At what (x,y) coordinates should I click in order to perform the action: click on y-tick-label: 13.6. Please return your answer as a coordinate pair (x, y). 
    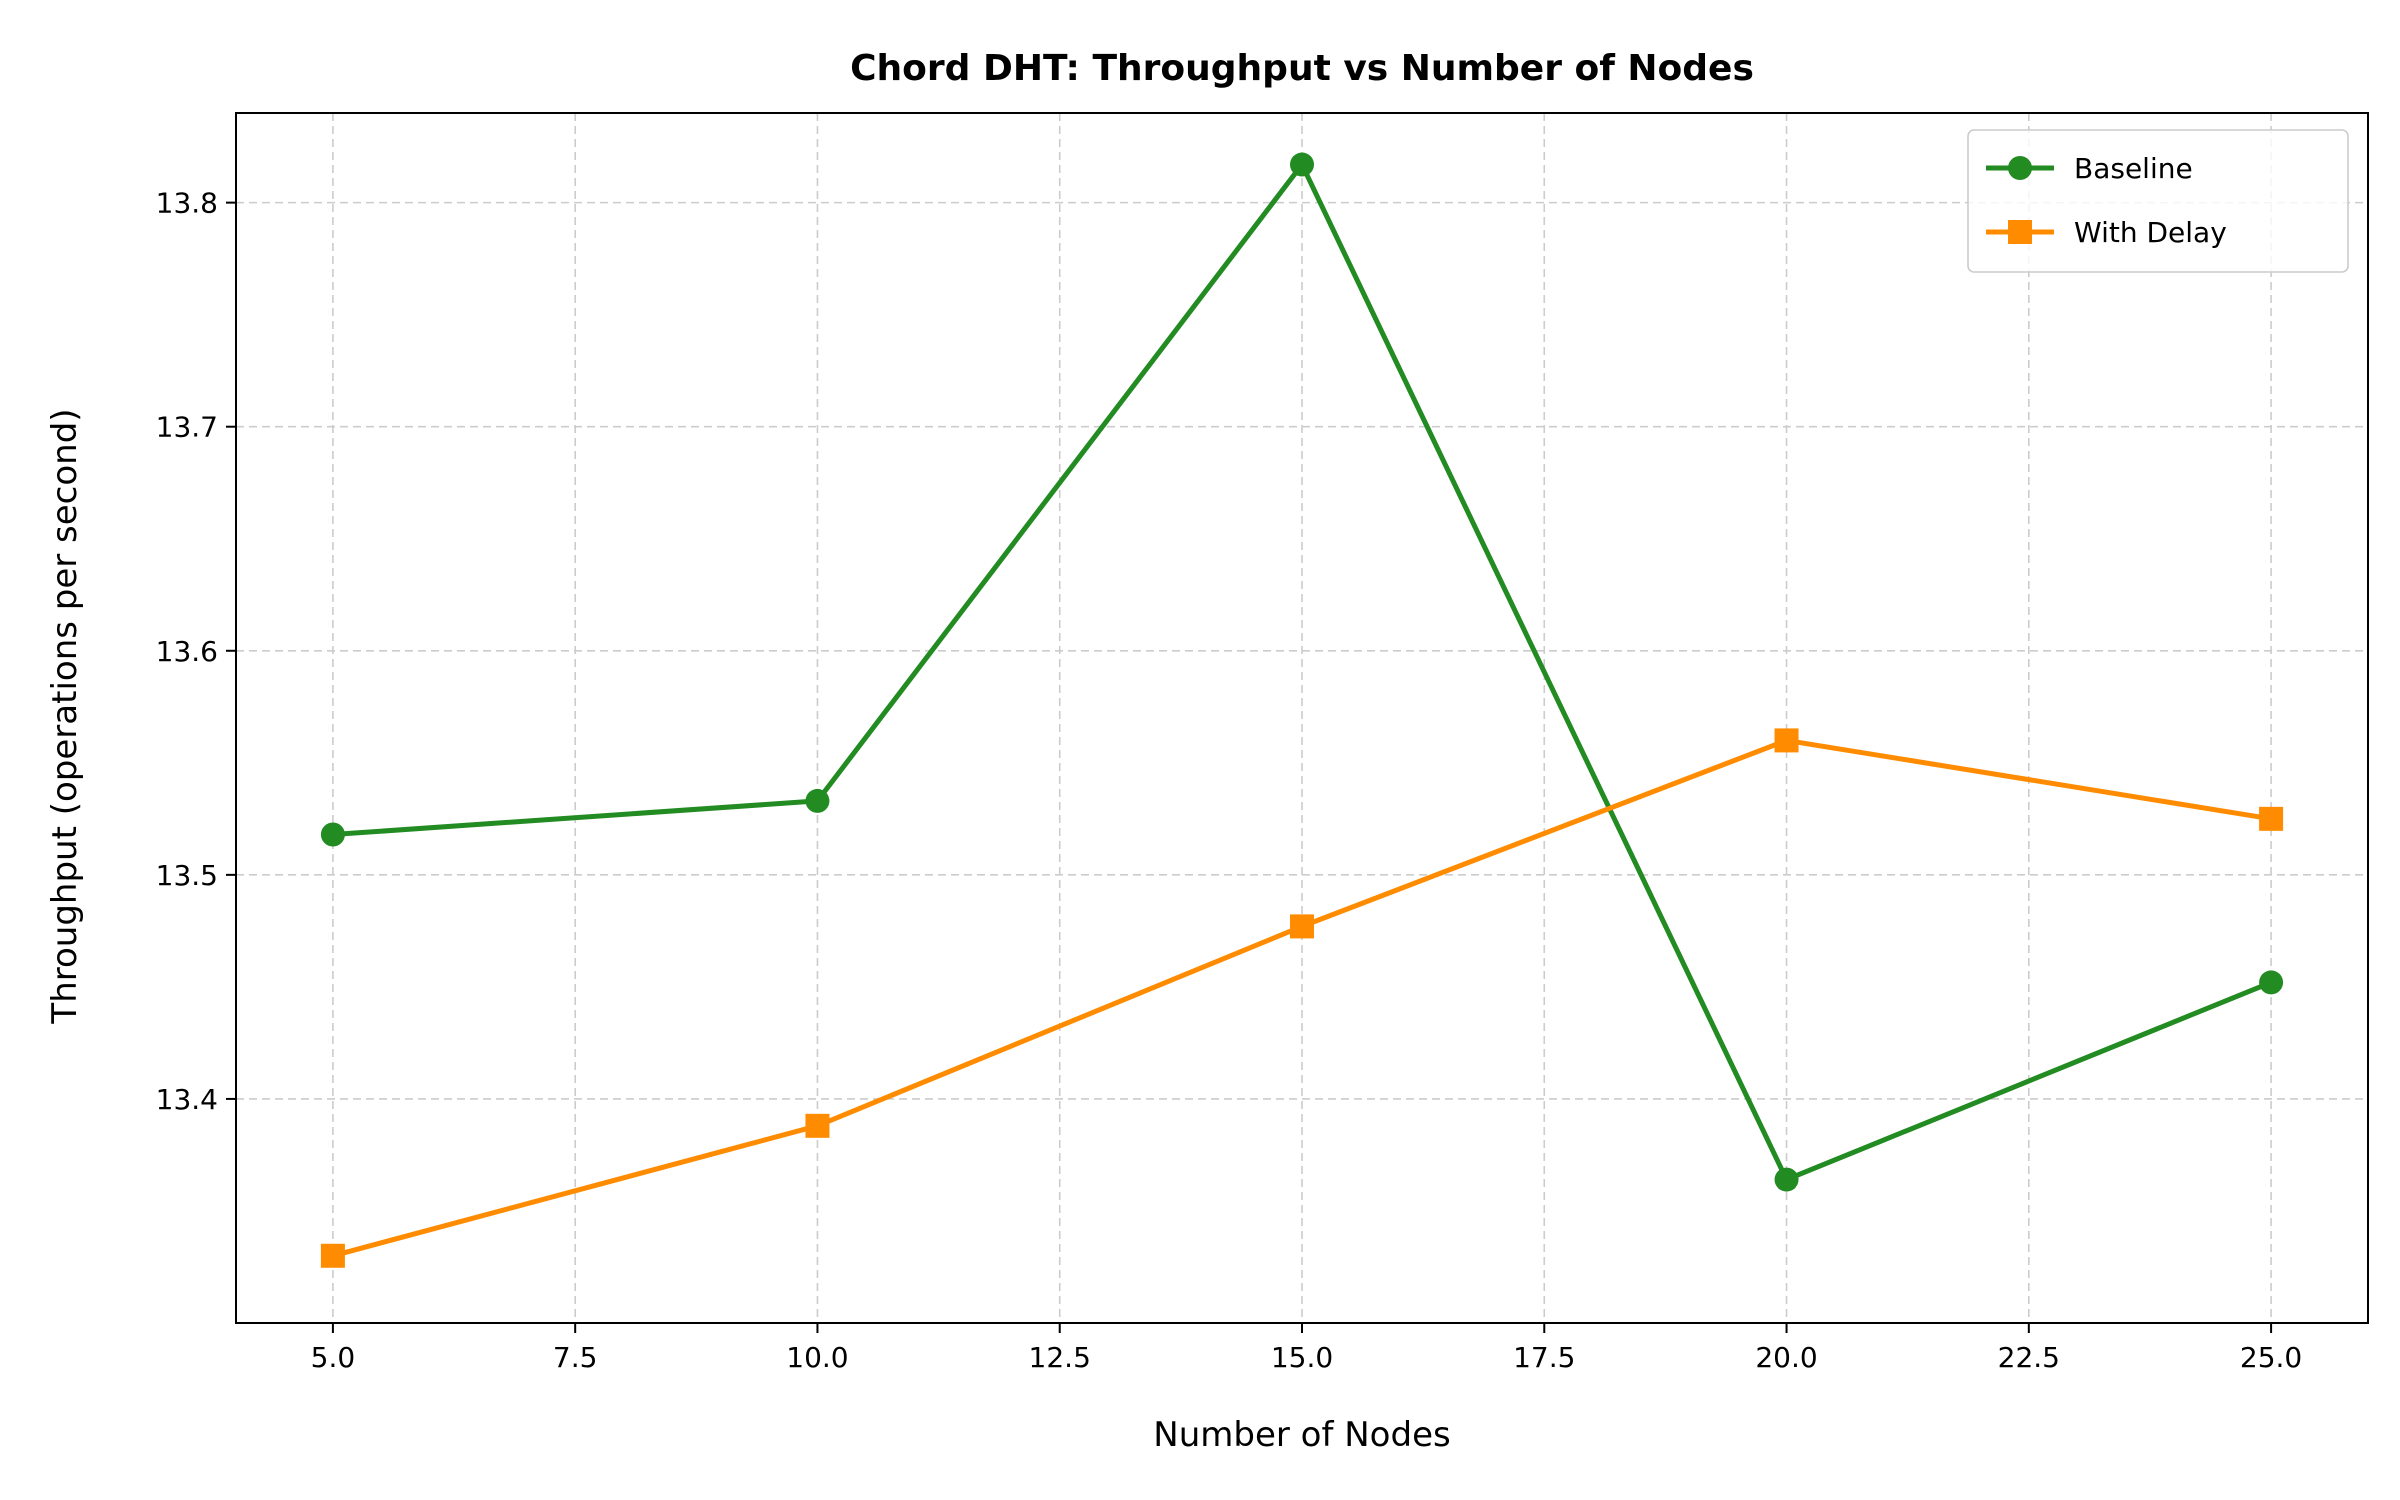
    Looking at the image, I should click on (187, 651).